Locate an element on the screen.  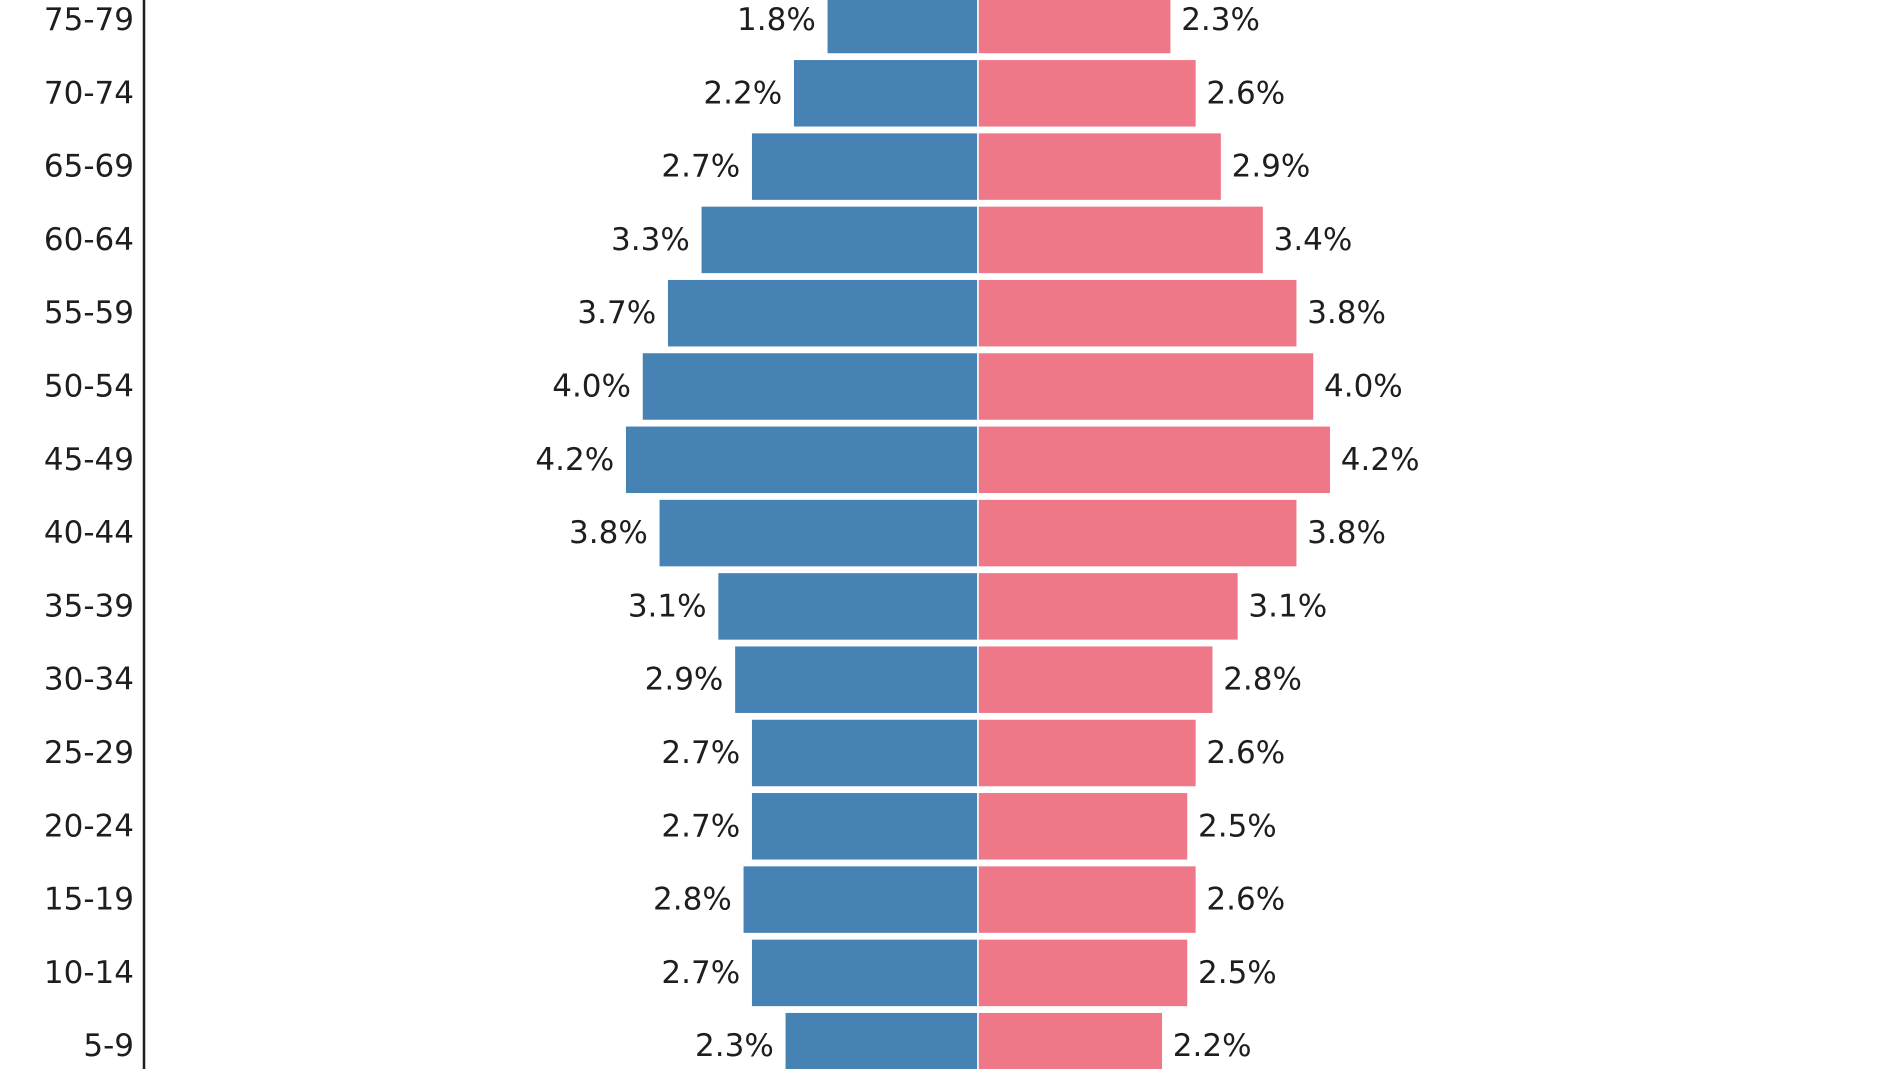
value-label-right-45-49: 4.2% is located at coordinates (1380, 460).